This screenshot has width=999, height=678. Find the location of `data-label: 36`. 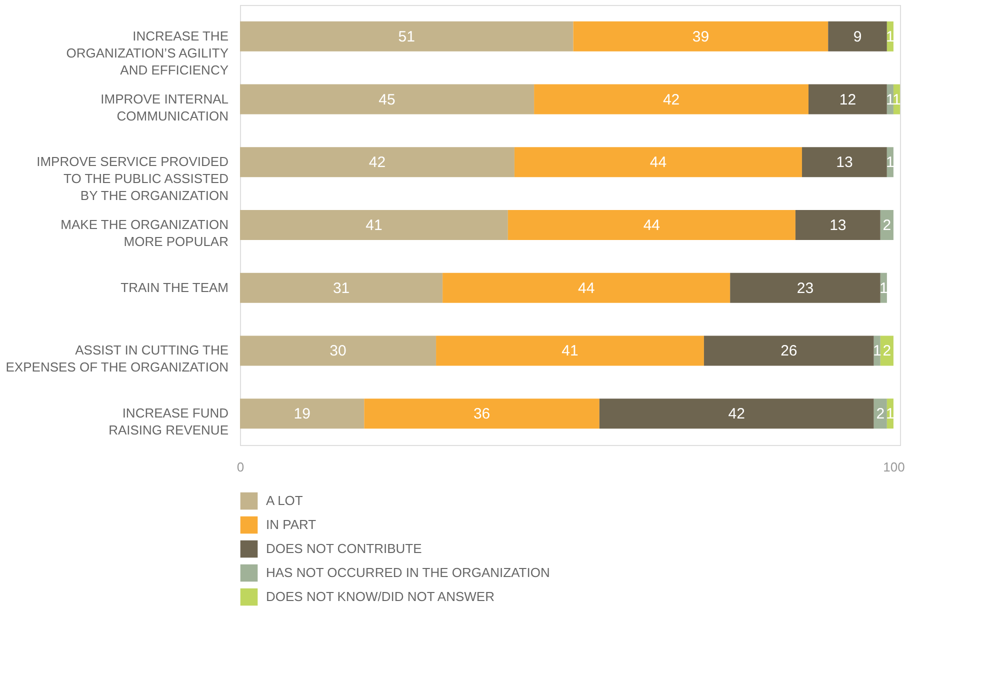

data-label: 36 is located at coordinates (481, 414).